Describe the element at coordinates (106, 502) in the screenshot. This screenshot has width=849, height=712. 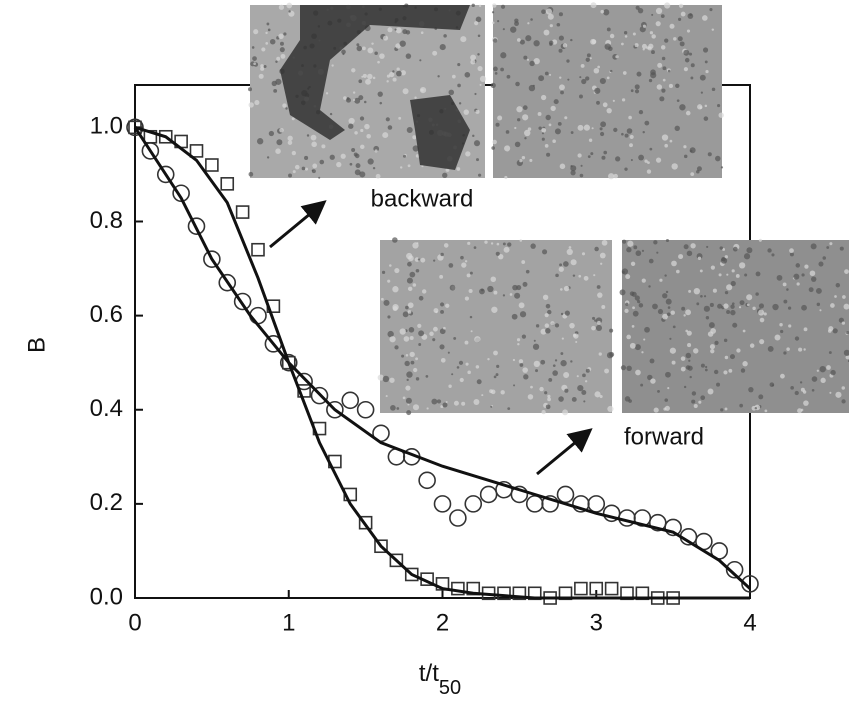
I see `y-tick-label: 0.2` at that location.